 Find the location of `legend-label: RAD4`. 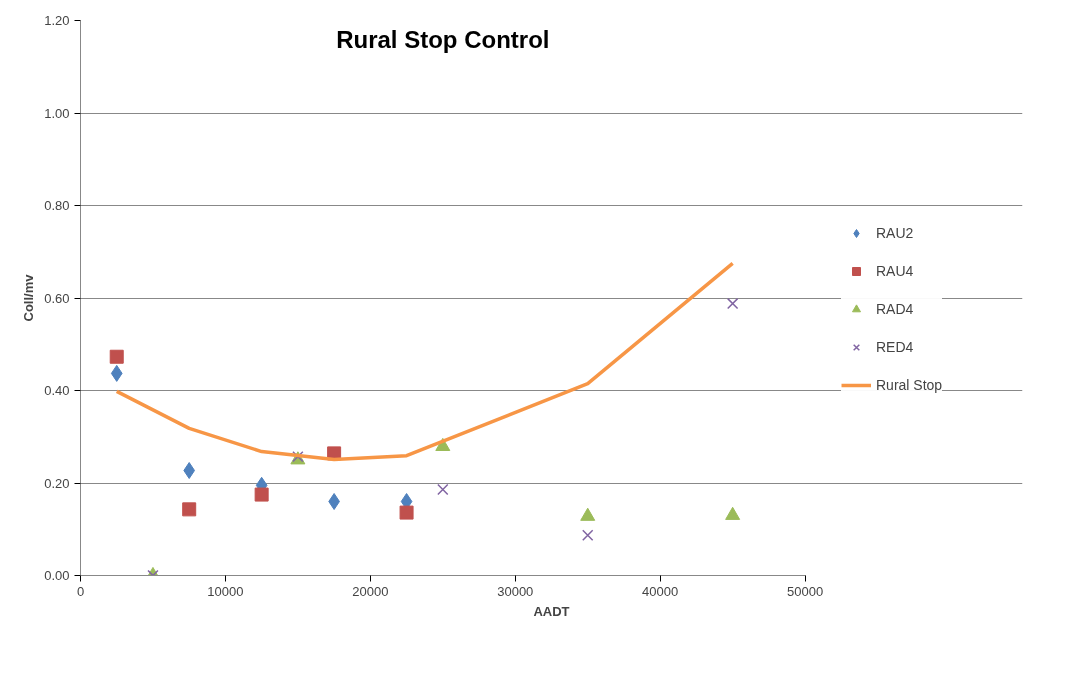

legend-label: RAD4 is located at coordinates (895, 309).